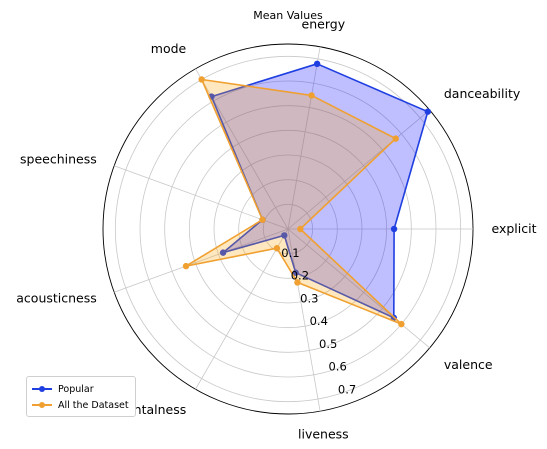 The image size is (547, 449). What do you see at coordinates (304, 320) in the screenshot?
I see `spoke-liveness` at bounding box center [304, 320].